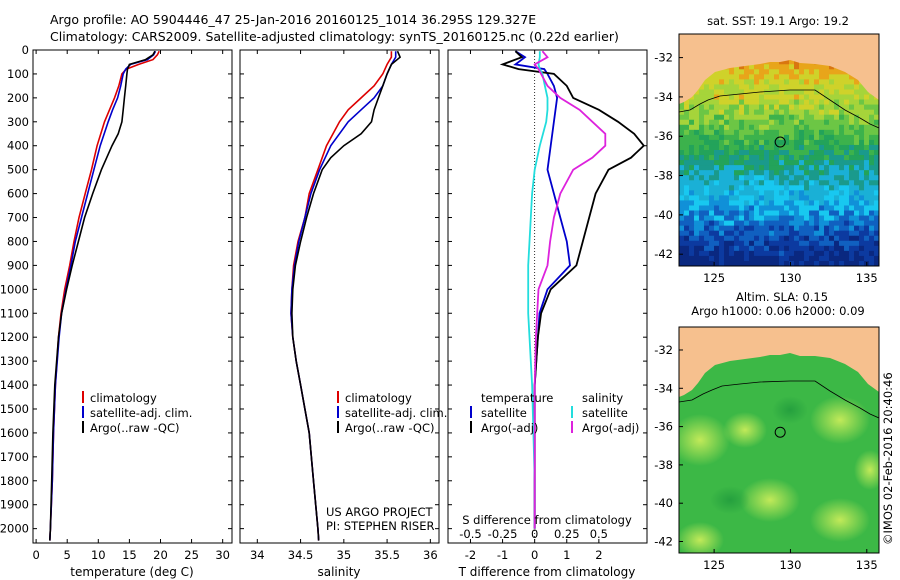 The image size is (900, 580). I want to click on series-line-salinity-satellite, so click(538, 290).